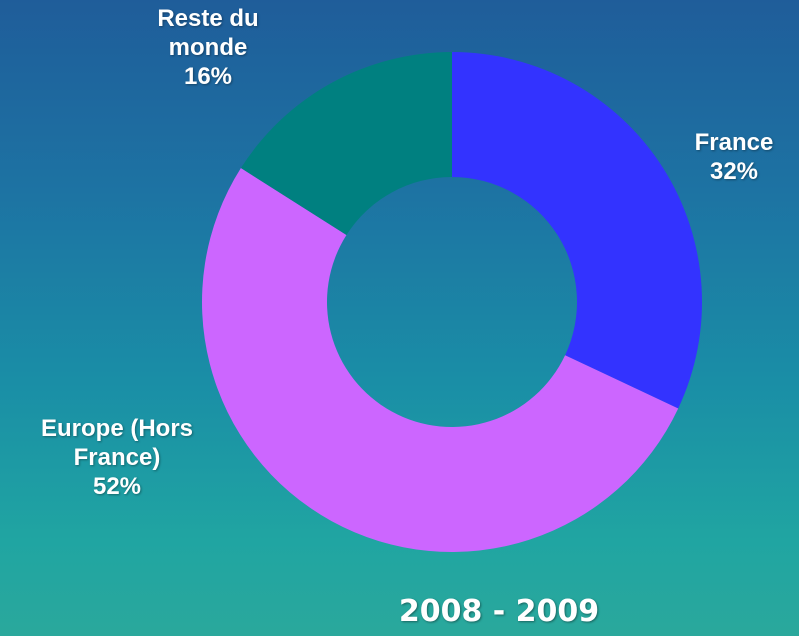 The image size is (799, 636). I want to click on data-label: Reste du monde 16%, so click(208, 47).